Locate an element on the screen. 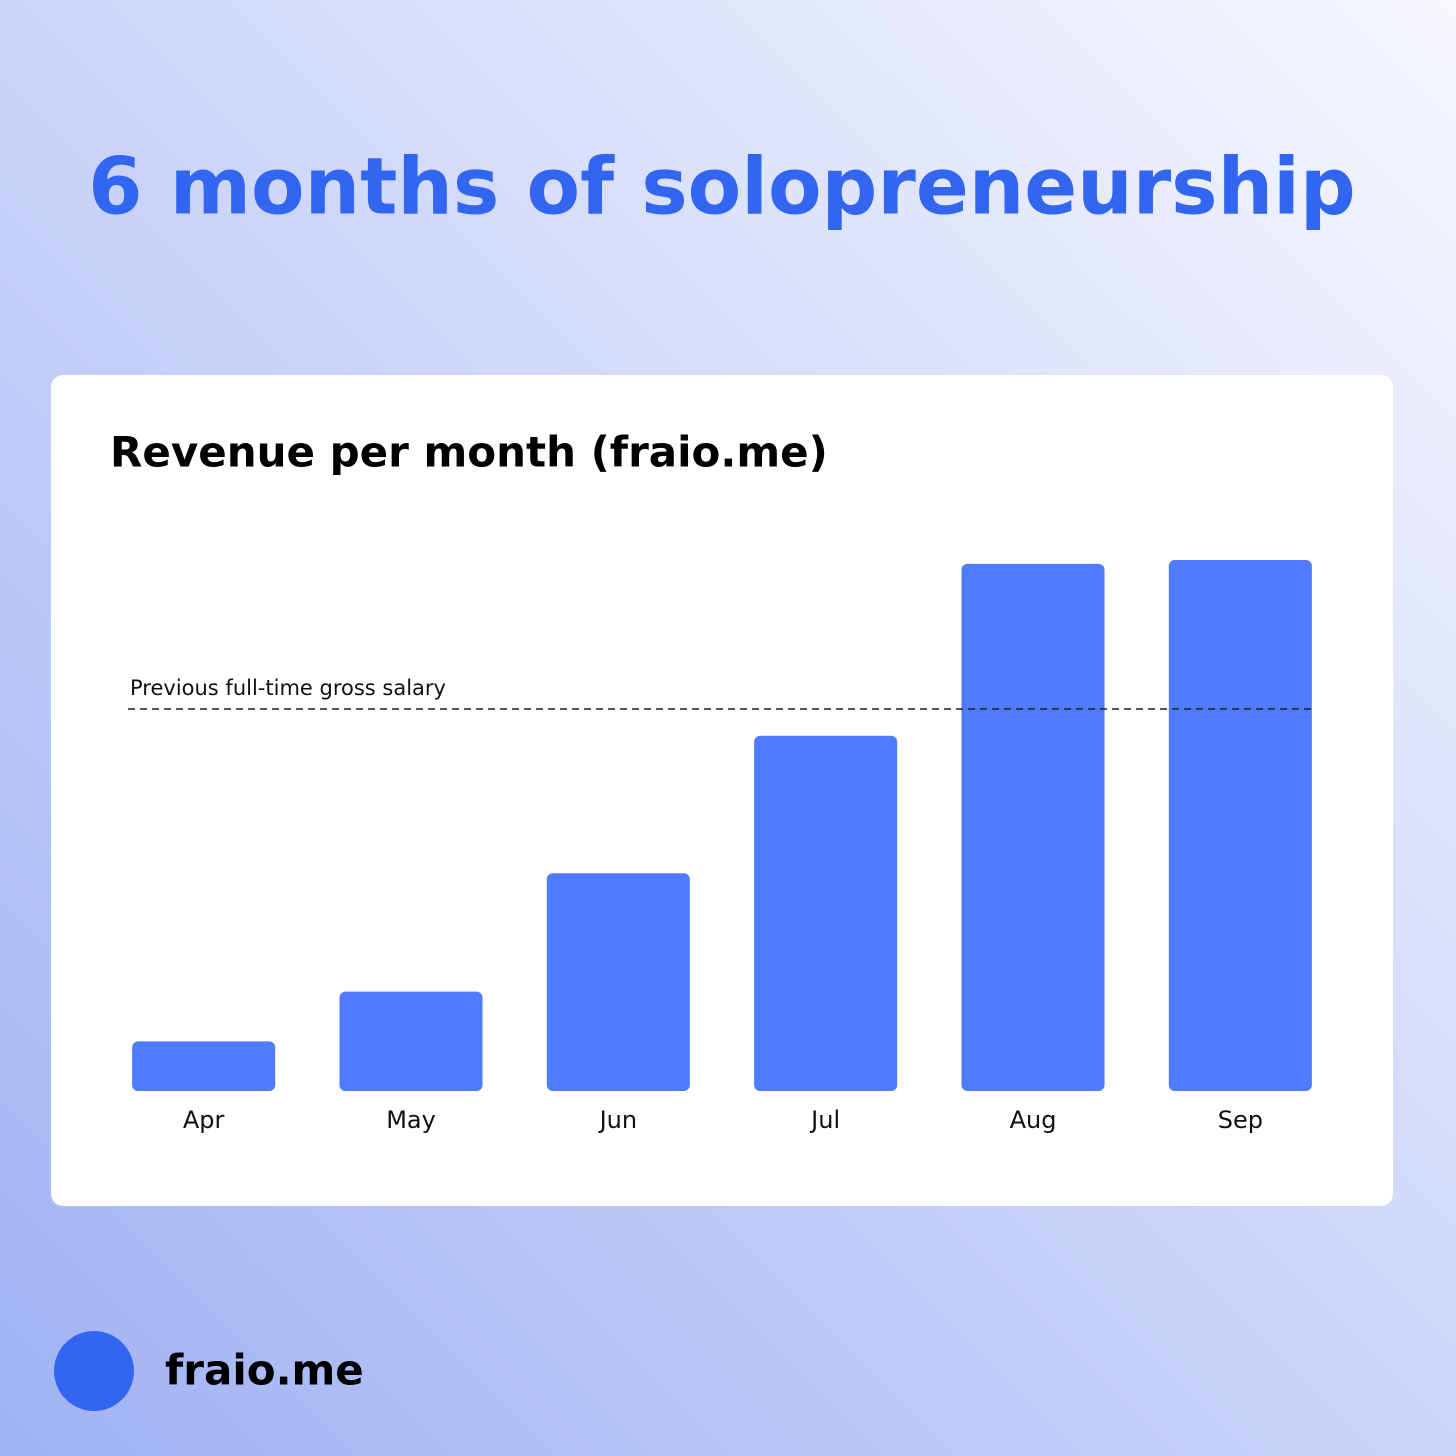 This screenshot has width=1456, height=1456. x-tick-label: Jul is located at coordinates (824, 1120).